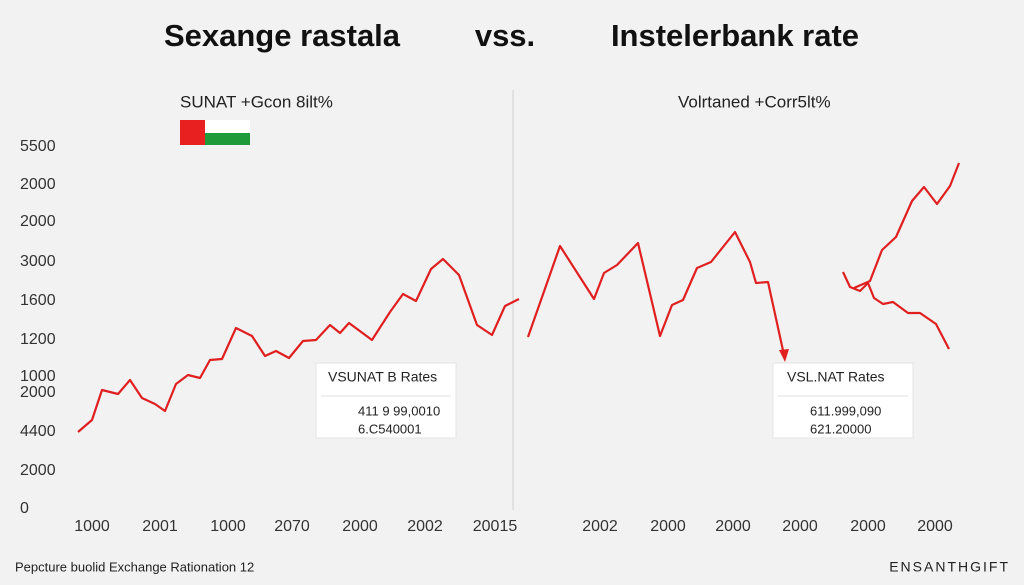  Describe the element at coordinates (390, 428) in the screenshot. I see `callout-line: 6.C540001` at that location.